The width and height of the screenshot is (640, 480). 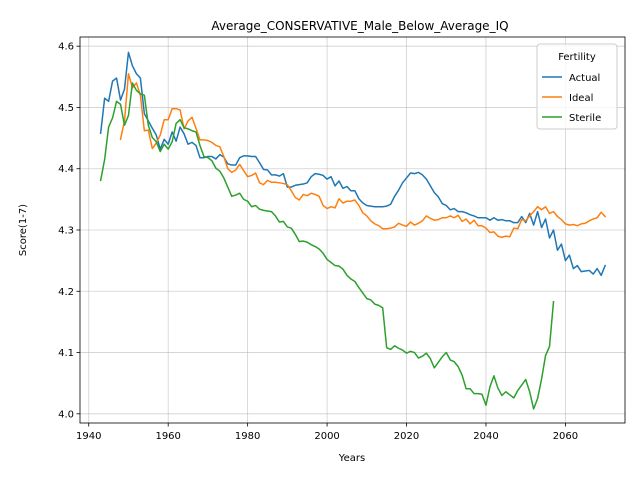 What do you see at coordinates (66, 292) in the screenshot?
I see `y-tick-label: 4.2` at bounding box center [66, 292].